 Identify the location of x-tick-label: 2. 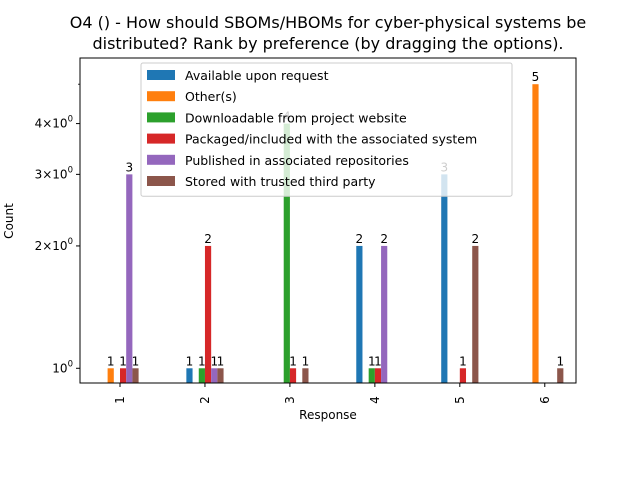
(205, 400).